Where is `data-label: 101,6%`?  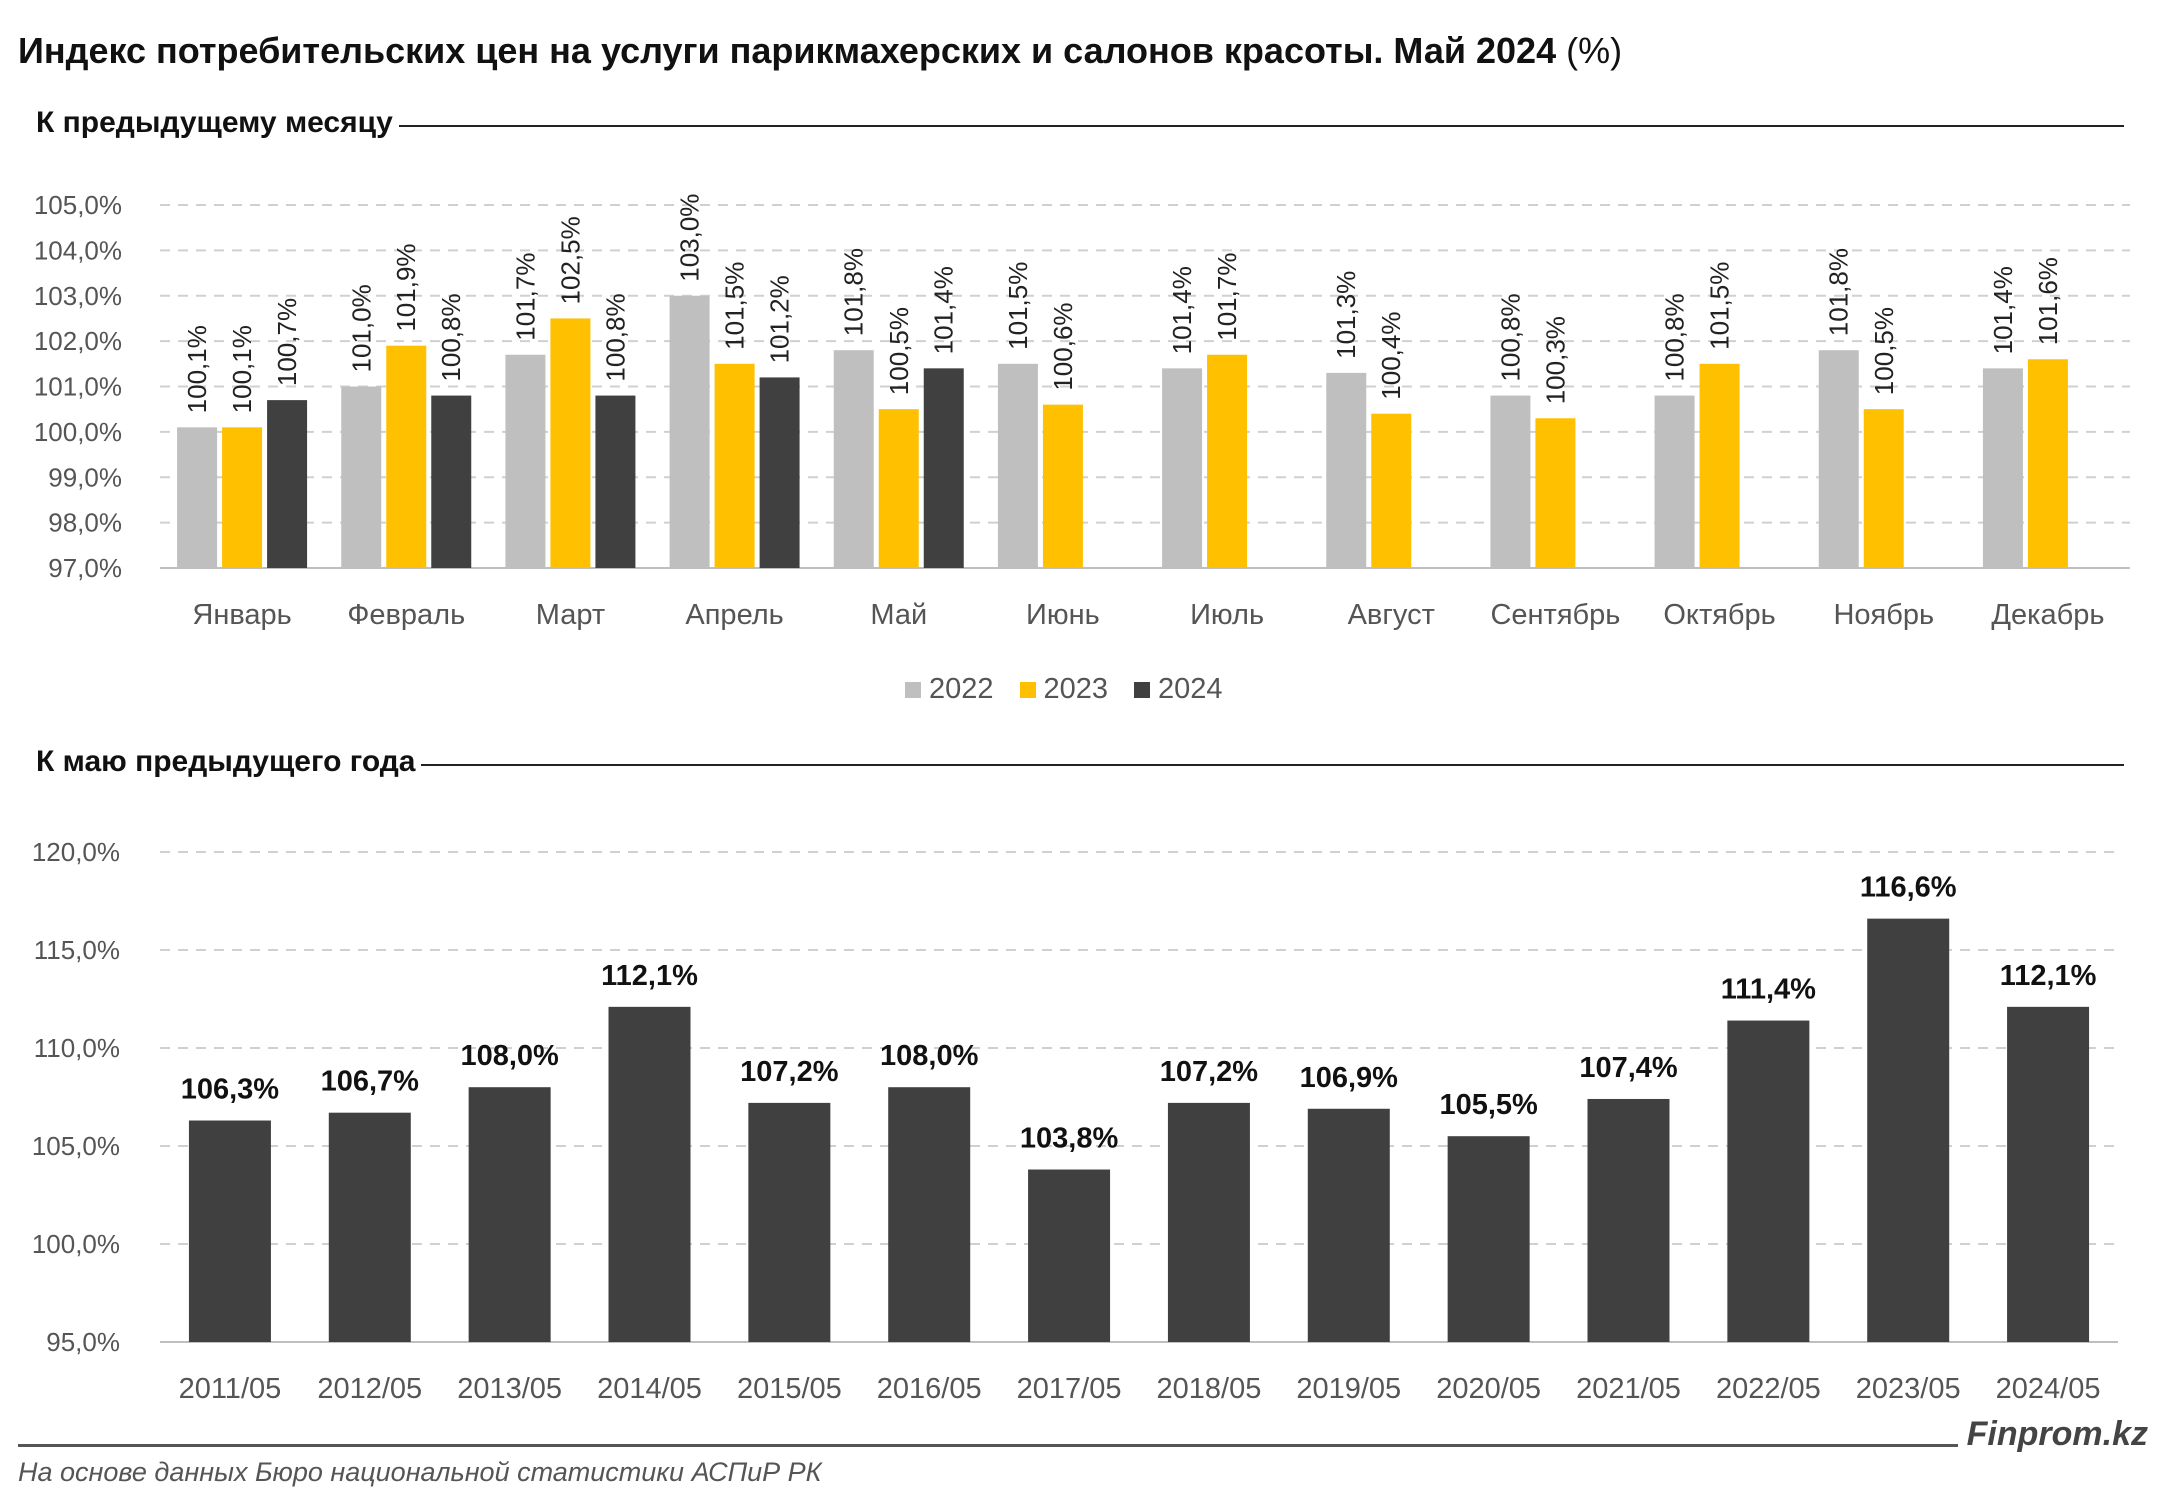 data-label: 101,6% is located at coordinates (2048, 301).